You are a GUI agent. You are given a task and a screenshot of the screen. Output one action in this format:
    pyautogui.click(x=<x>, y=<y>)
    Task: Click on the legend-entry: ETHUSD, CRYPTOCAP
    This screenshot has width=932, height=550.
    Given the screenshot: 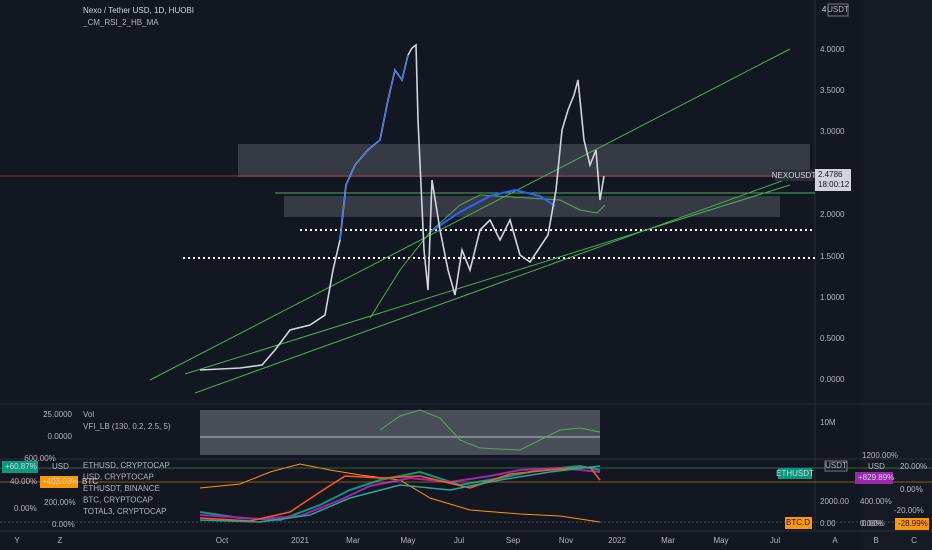 What is the action you would take?
    pyautogui.click(x=126, y=465)
    